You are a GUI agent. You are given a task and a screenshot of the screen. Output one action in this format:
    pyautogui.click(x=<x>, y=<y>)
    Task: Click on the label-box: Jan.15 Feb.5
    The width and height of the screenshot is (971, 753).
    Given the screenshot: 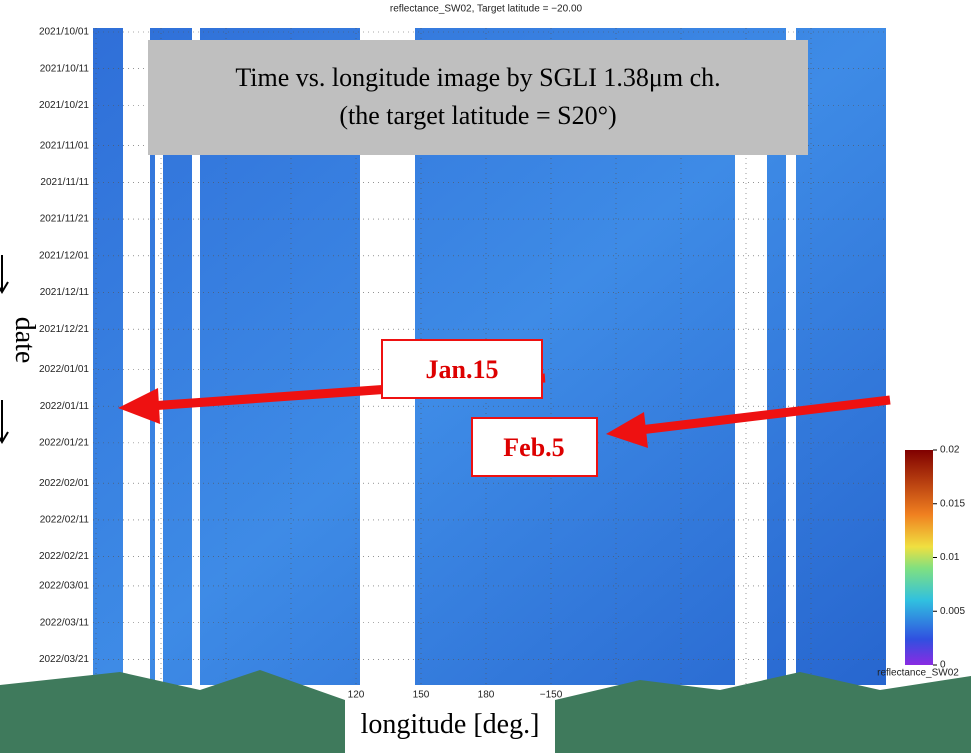 What is the action you would take?
    pyautogui.click(x=489, y=408)
    